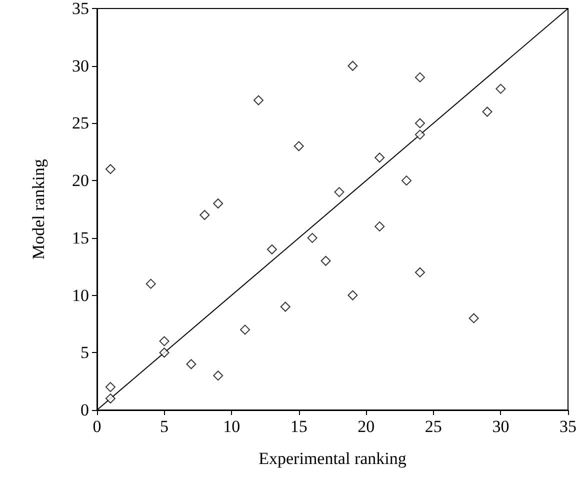 This screenshot has width=582, height=480. What do you see at coordinates (80, 9) in the screenshot?
I see `y-tick-label: 35` at bounding box center [80, 9].